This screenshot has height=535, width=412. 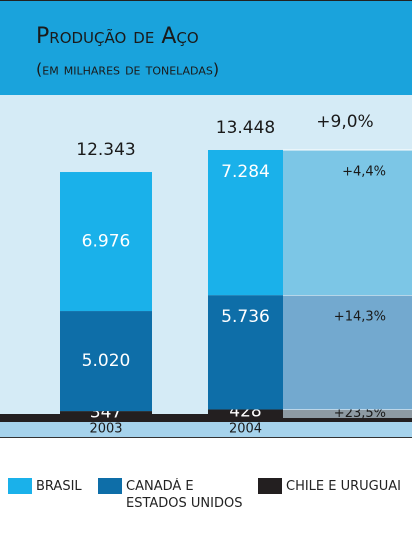 I want to click on value-label: 5.736, so click(x=245, y=317).